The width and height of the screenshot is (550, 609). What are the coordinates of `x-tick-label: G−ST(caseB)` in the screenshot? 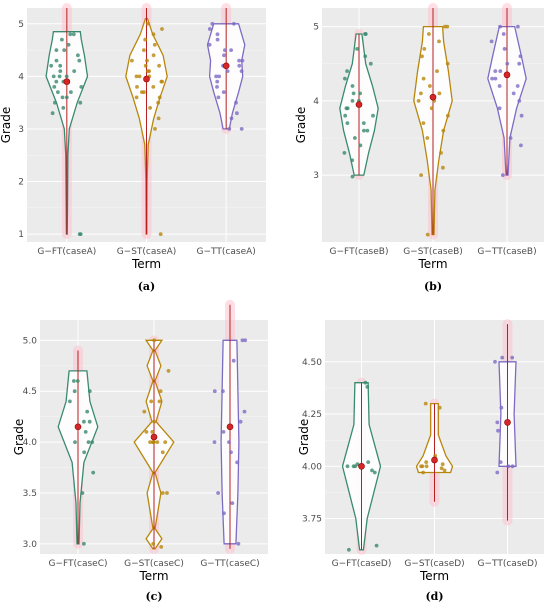 It's located at (433, 252).